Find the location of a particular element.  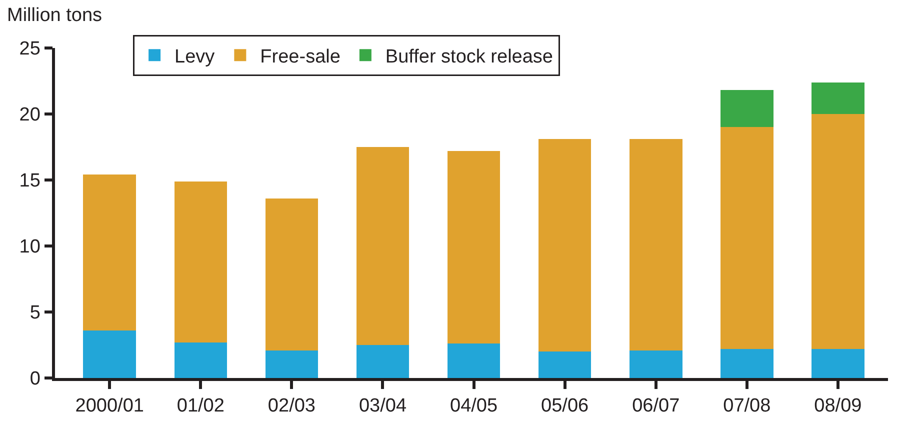

y-tick-label: 15 is located at coordinates (29, 181).